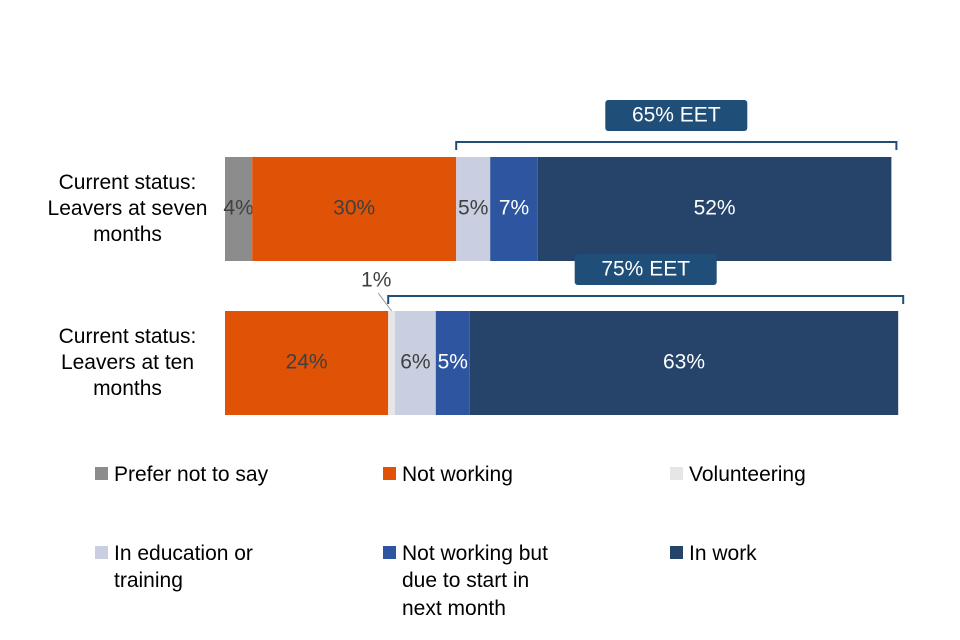 The image size is (960, 640). I want to click on data-label: 7%, so click(514, 208).